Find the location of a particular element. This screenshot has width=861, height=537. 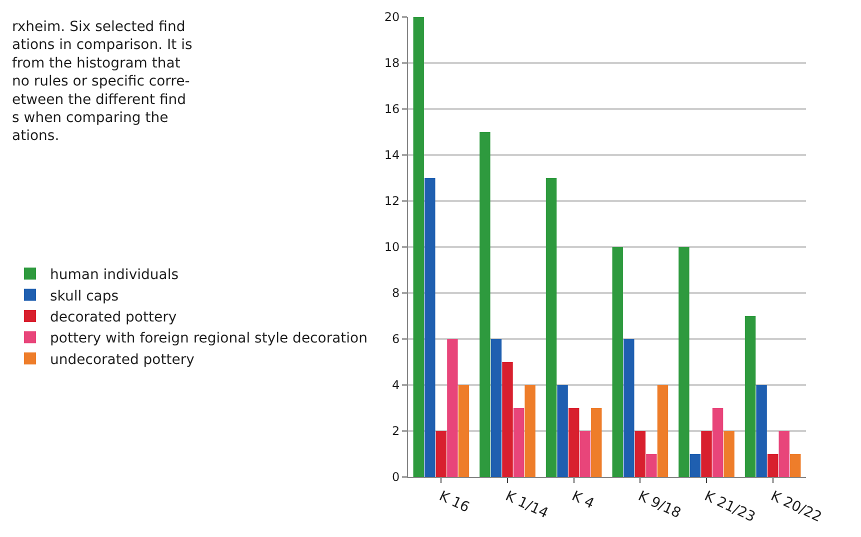

y-tick-label: 2 is located at coordinates (396, 431).